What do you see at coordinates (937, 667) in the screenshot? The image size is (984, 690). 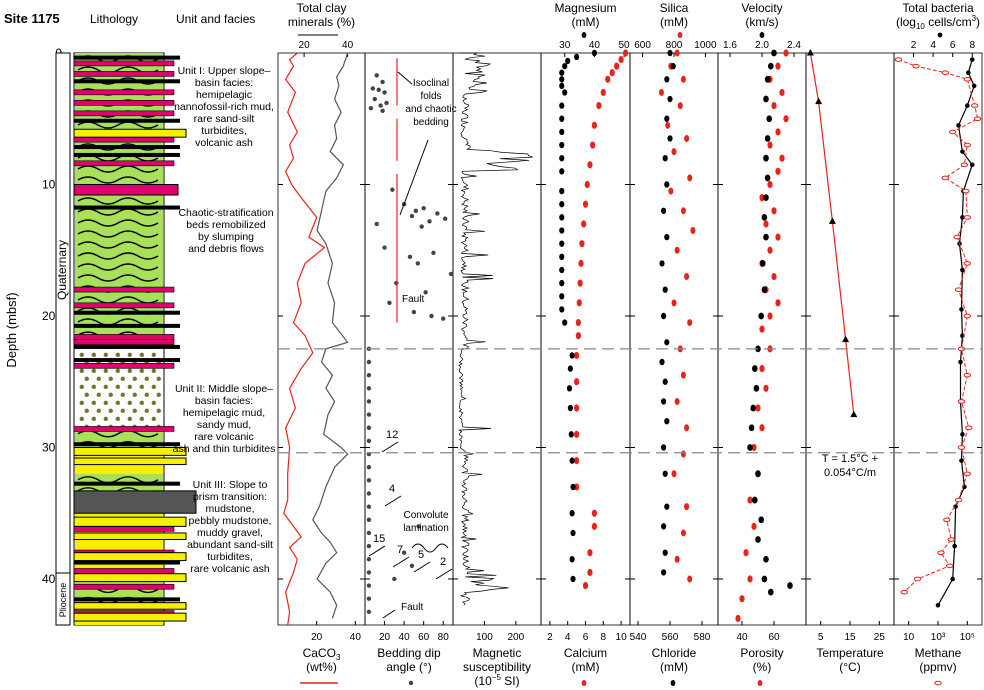 I see `bottom-axis-label: (ppmv)` at bounding box center [937, 667].